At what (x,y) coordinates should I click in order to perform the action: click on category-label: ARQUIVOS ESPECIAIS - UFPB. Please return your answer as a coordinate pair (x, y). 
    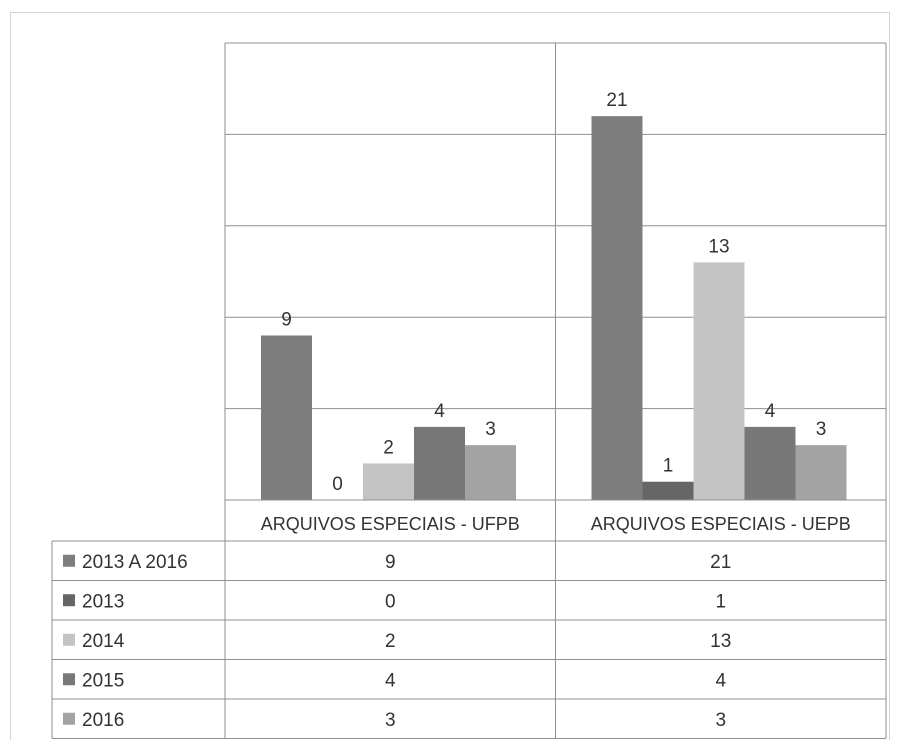
    Looking at the image, I should click on (390, 524).